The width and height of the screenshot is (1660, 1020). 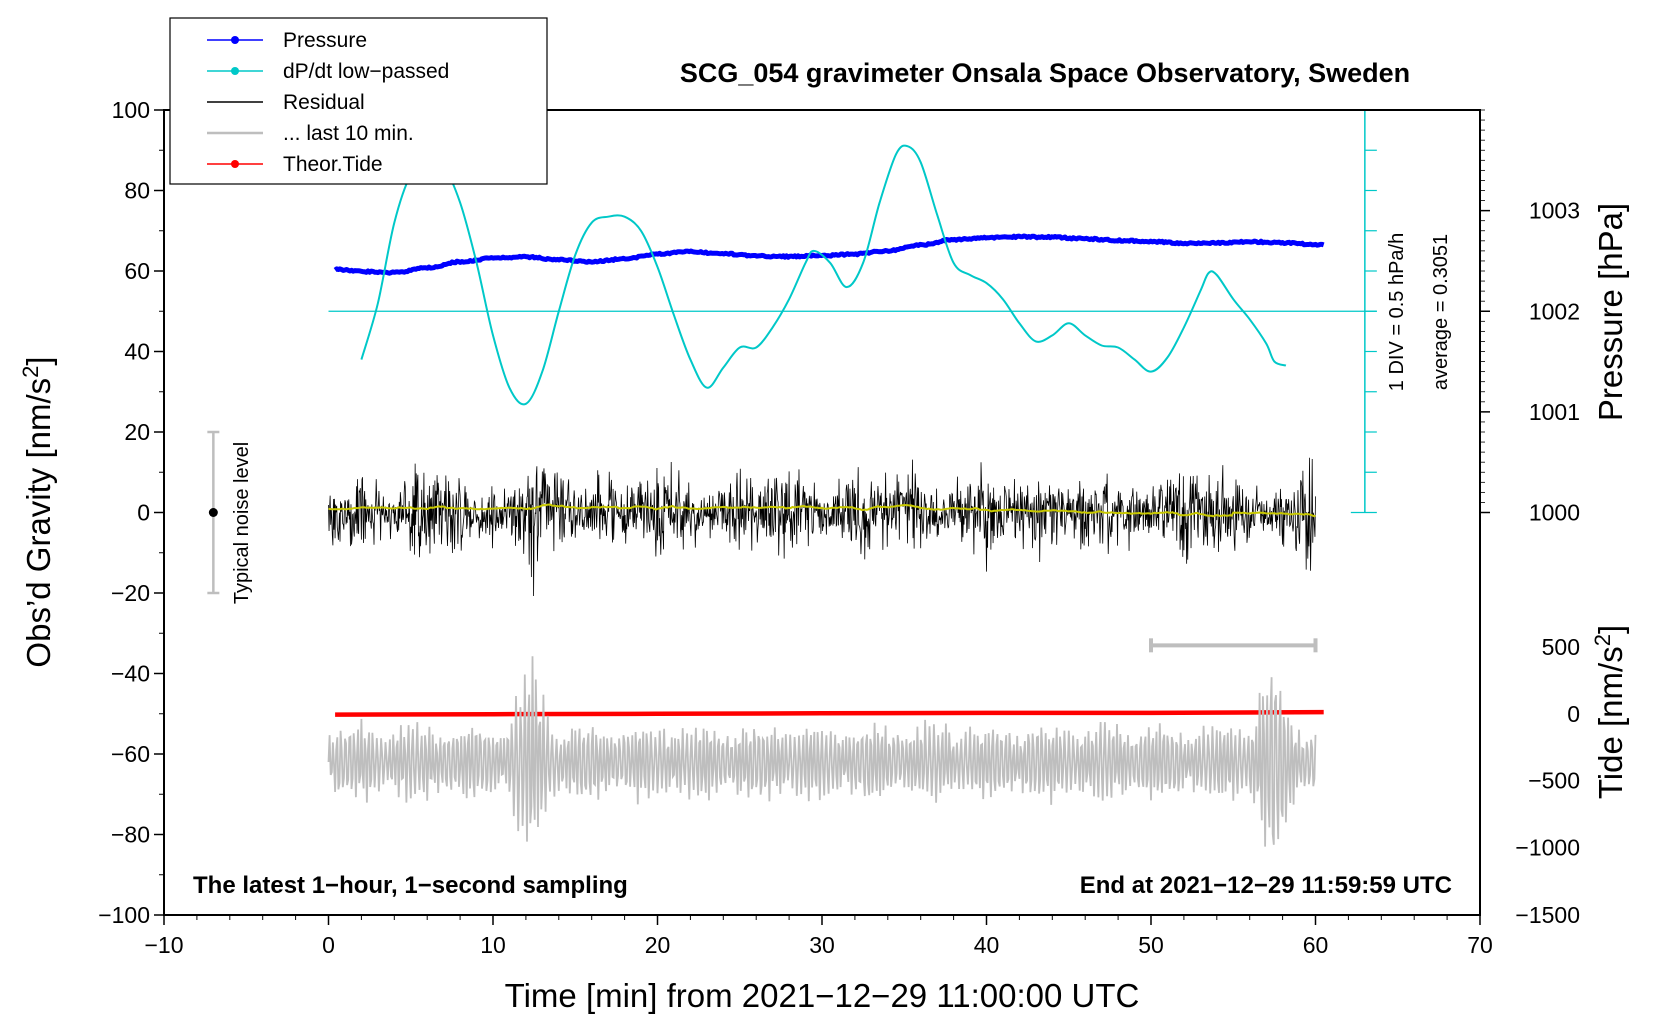 I want to click on x-tick-label: 50, so click(x=1151, y=945).